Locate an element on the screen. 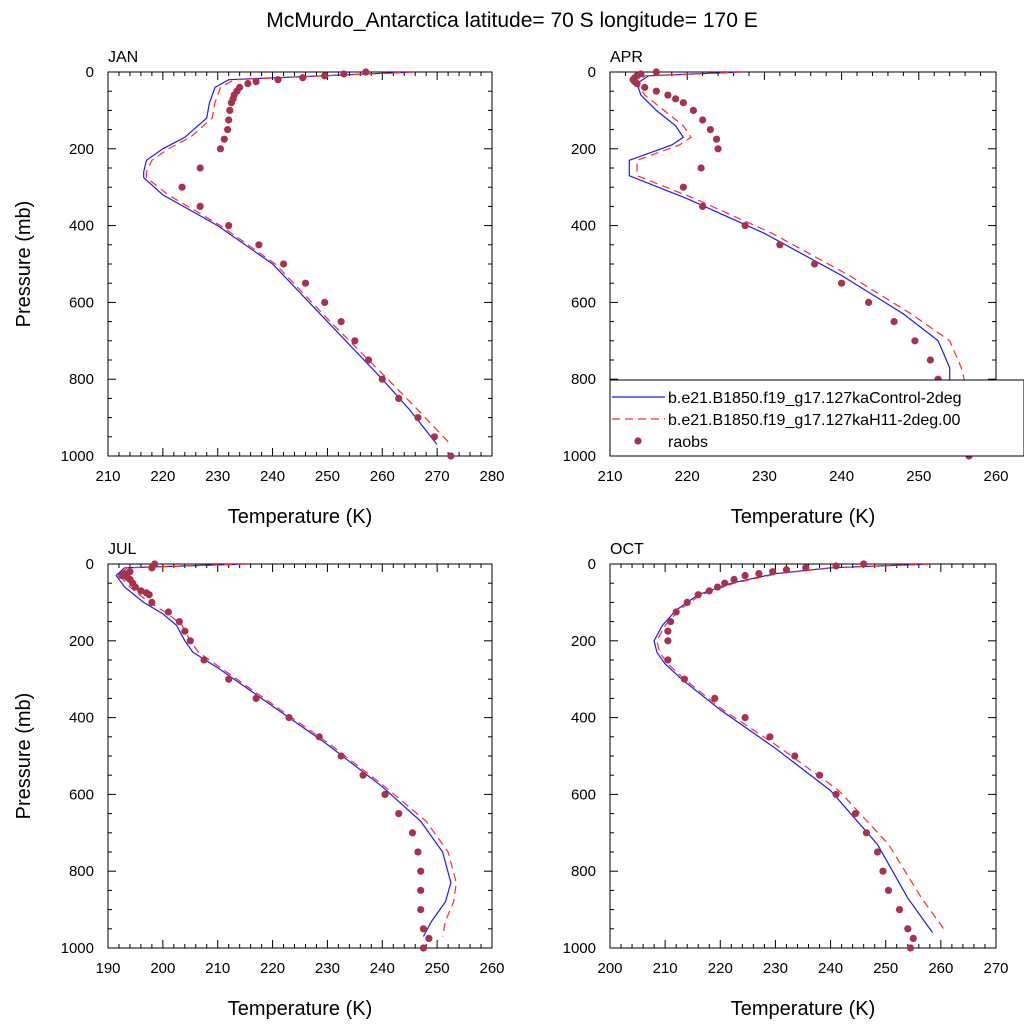  x-tick-label: 200 is located at coordinates (162, 968).